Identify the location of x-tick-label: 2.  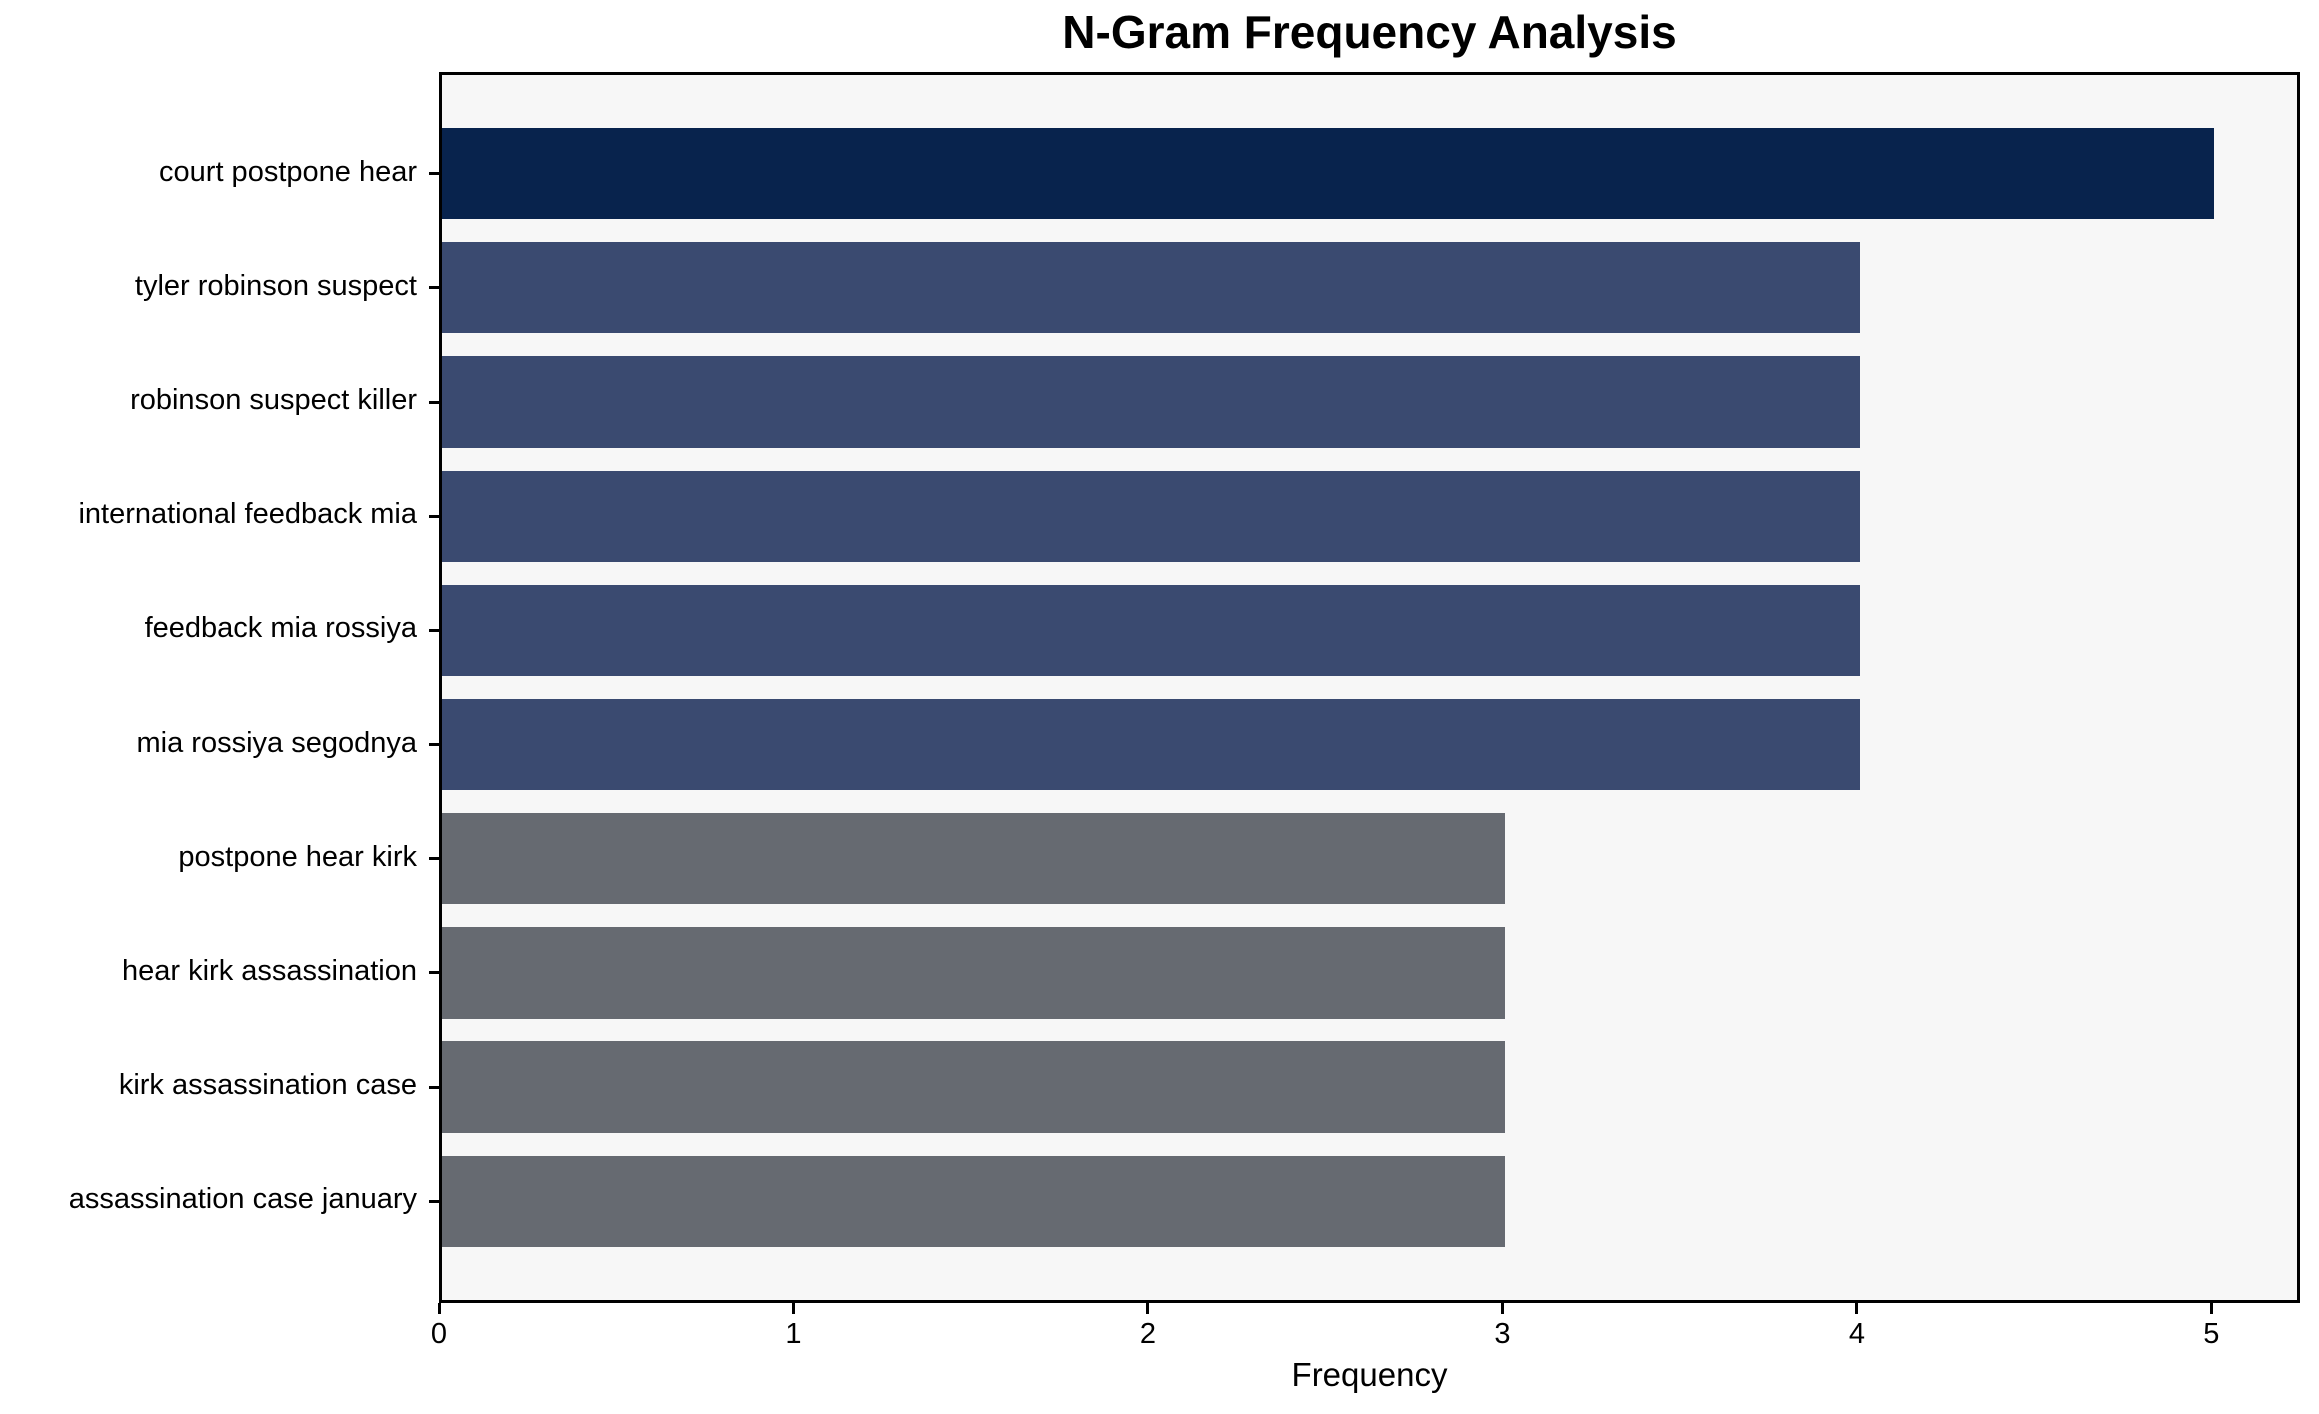
(1147, 1334).